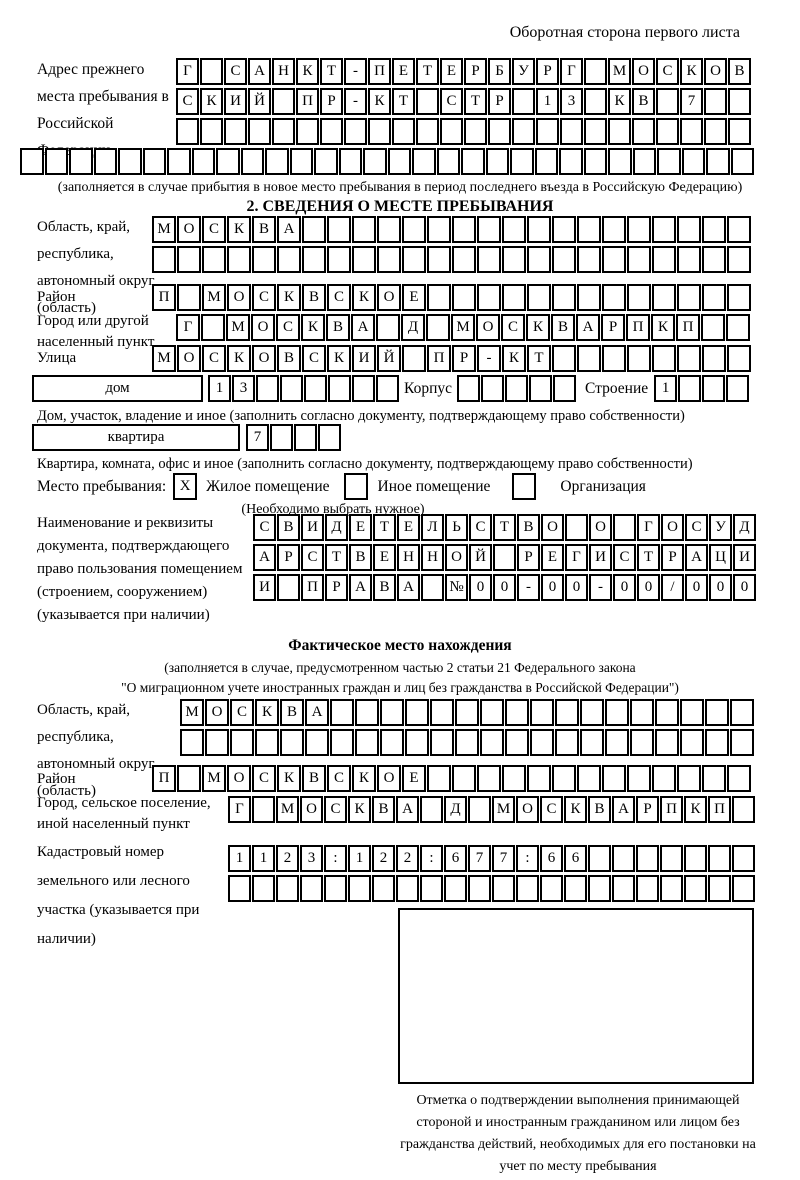  What do you see at coordinates (720, 527) in the screenshot?
I see `char-cell: У` at bounding box center [720, 527].